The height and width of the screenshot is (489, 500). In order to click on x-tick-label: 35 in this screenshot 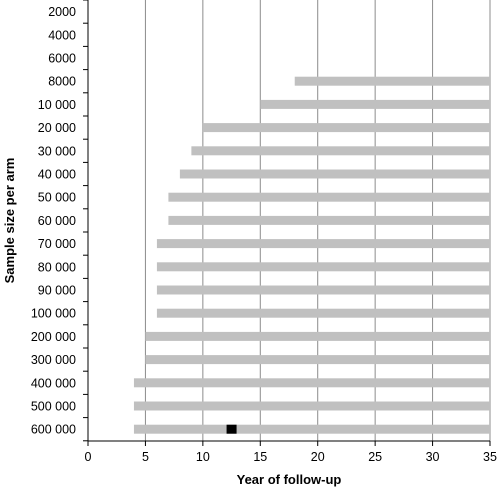, I will do `click(490, 457)`.